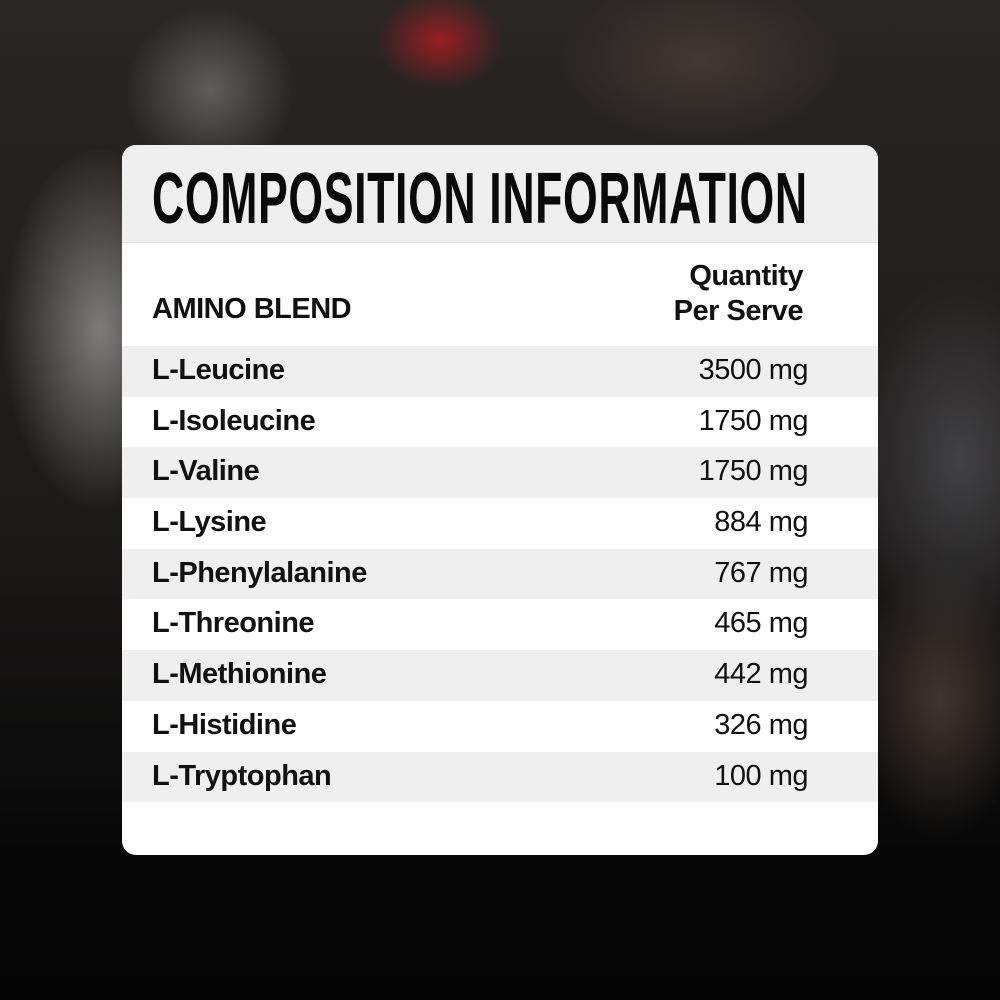  What do you see at coordinates (500, 624) in the screenshot?
I see `table-row: L-Threonine 465 mg` at bounding box center [500, 624].